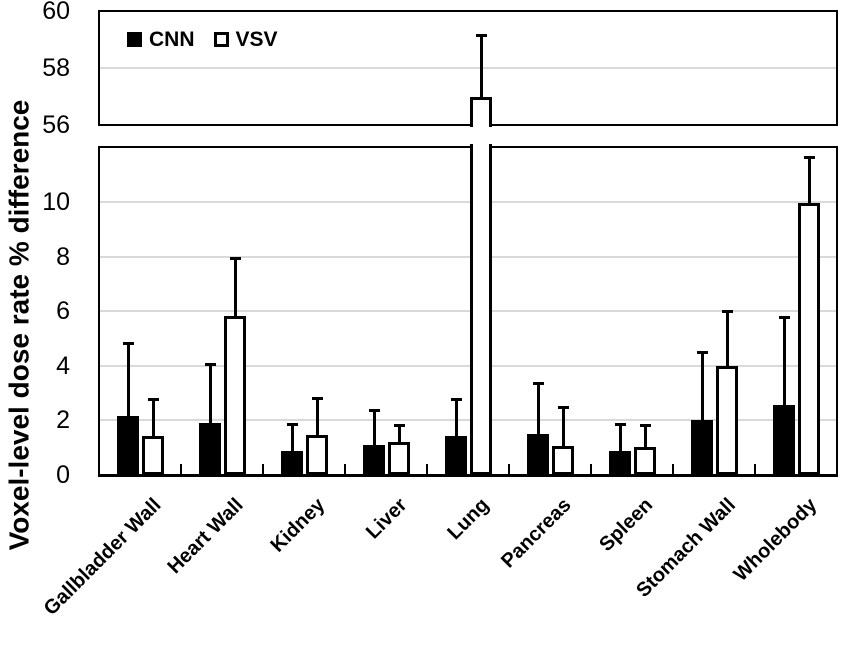 This screenshot has width=841, height=649. I want to click on error-bar-vsv-stomach-wall-cap, so click(727, 311).